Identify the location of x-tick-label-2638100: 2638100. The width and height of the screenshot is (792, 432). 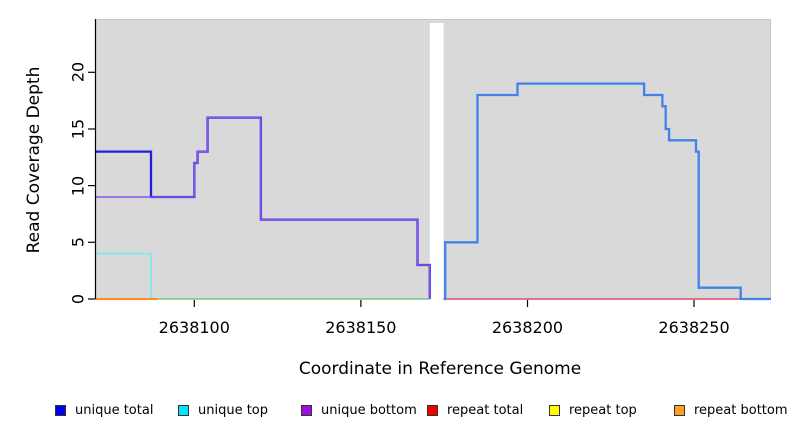
(194, 327).